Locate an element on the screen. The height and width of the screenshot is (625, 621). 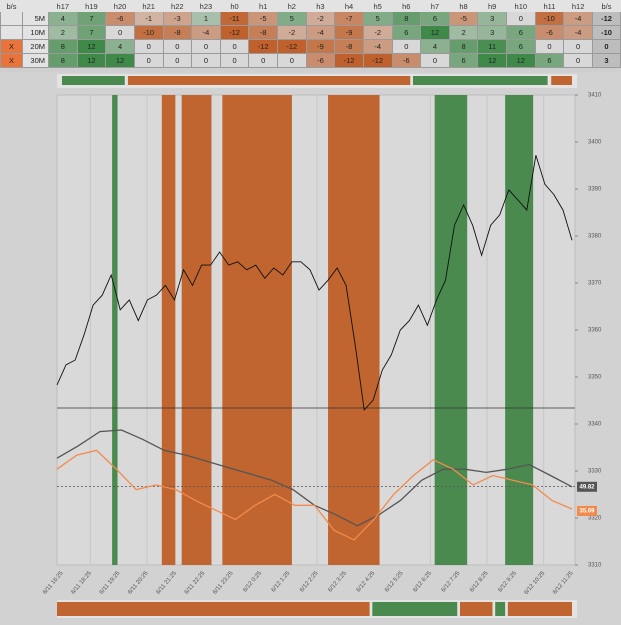
hour-header: h3 is located at coordinates (320, 6).